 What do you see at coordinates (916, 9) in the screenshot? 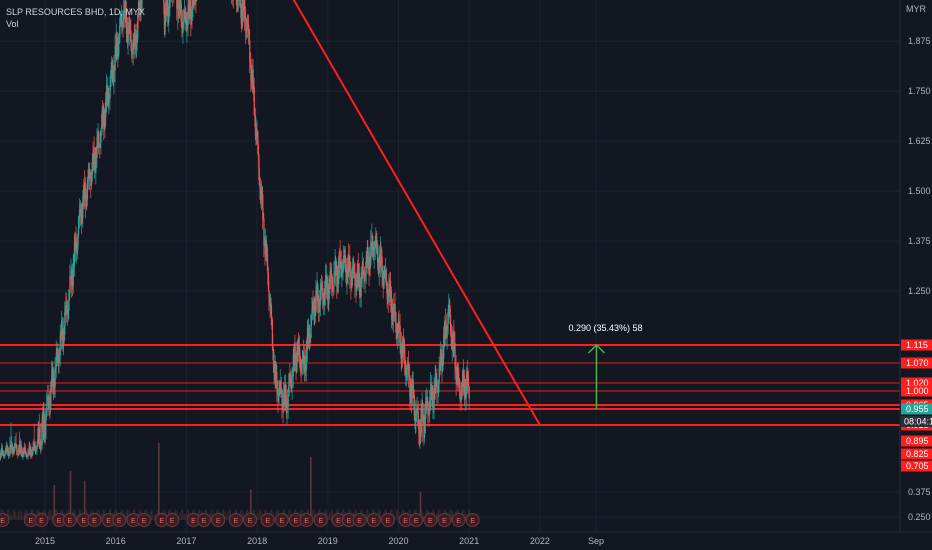
I see `currency-label: MYR` at bounding box center [916, 9].